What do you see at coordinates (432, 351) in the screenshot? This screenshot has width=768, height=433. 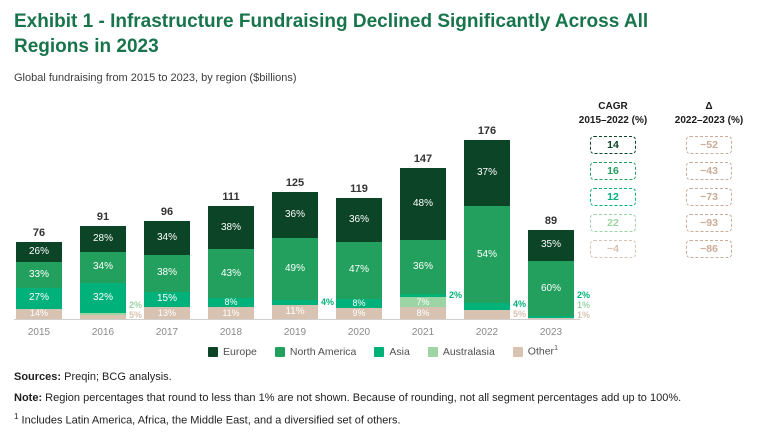 I see `australasia-swatch-icon` at bounding box center [432, 351].